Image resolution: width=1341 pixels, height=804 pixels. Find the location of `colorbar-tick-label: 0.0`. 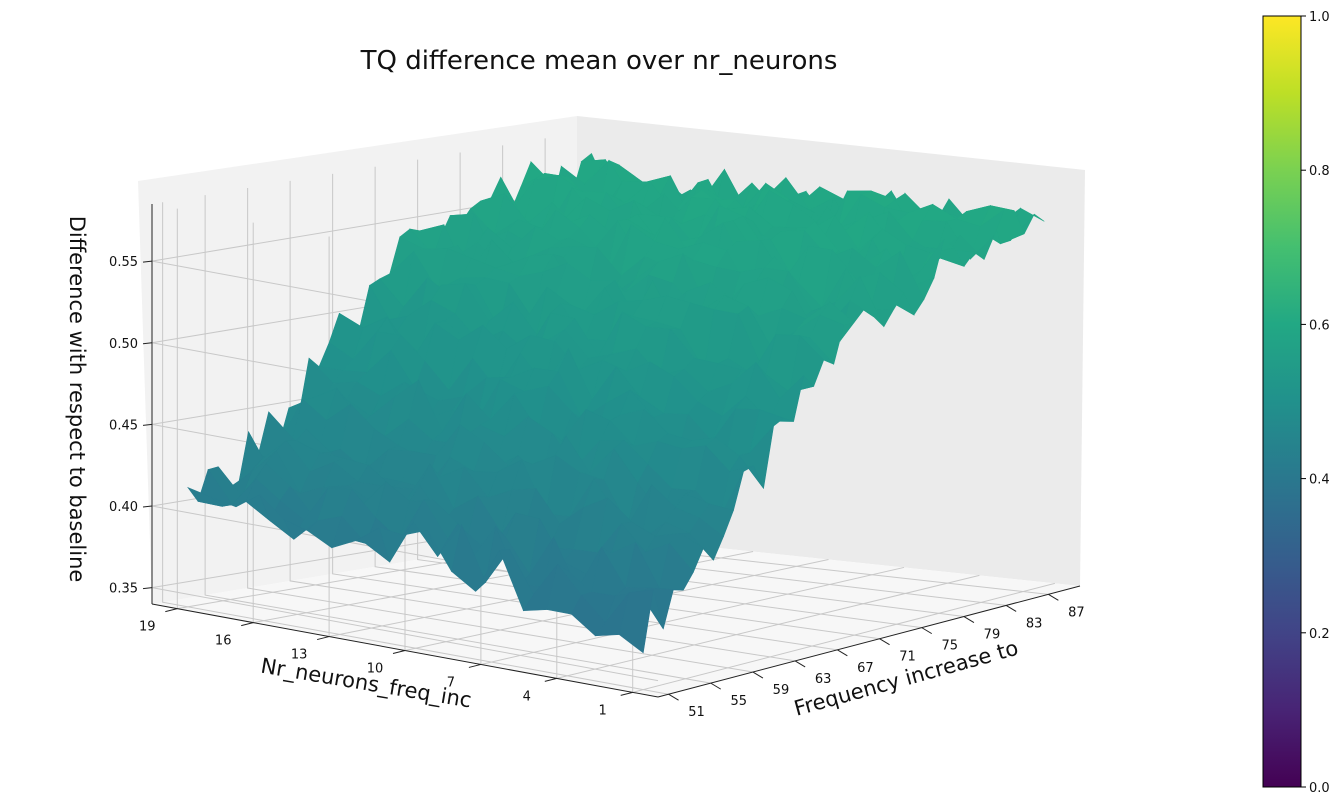

colorbar-tick-label: 0.0 is located at coordinates (1319, 788).